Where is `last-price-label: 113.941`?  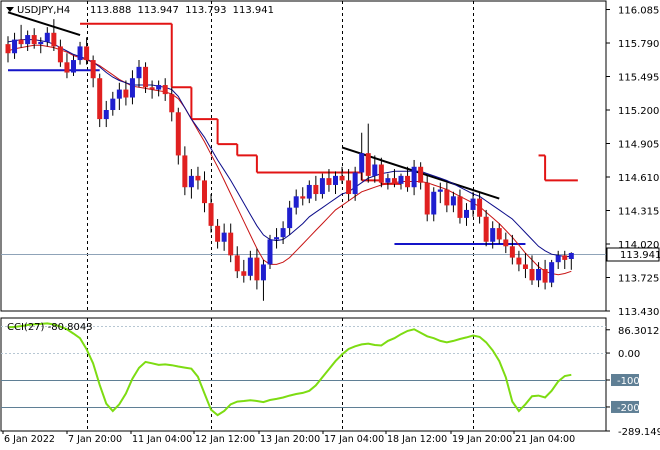
last-price-label: 113.941 is located at coordinates (640, 255).